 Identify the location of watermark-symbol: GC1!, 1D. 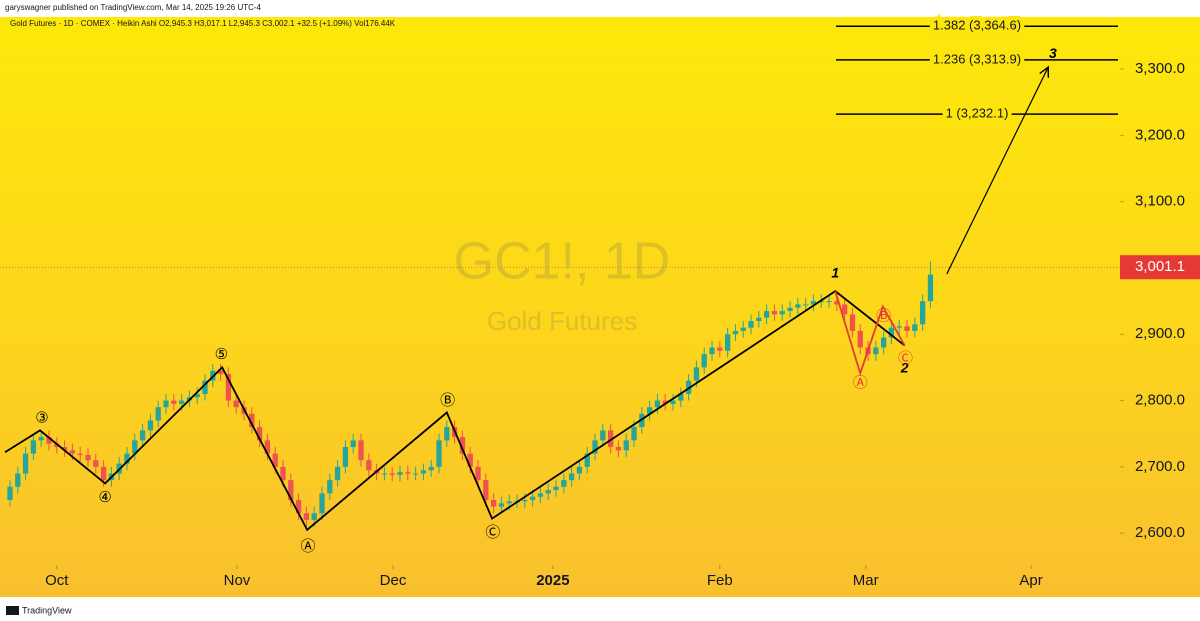
(562, 262).